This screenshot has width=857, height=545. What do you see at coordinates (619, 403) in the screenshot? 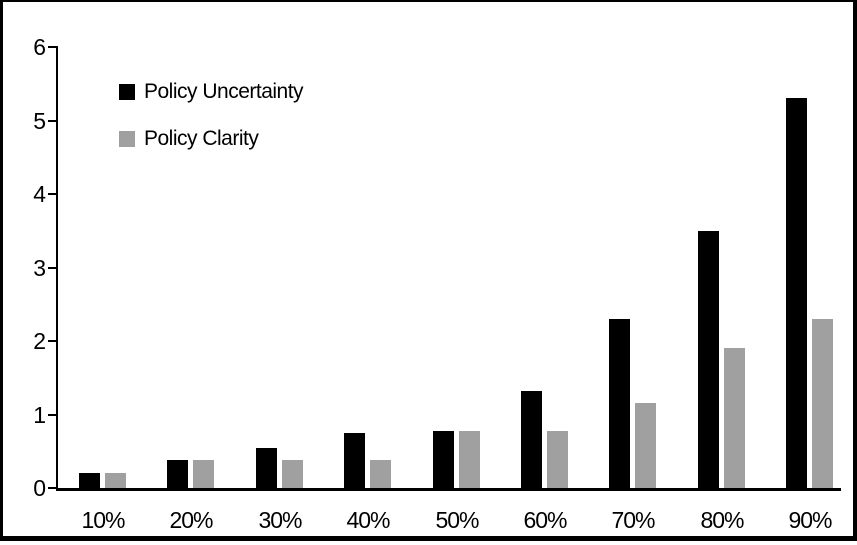
I see `bar-policy-uncertainty-70%` at bounding box center [619, 403].